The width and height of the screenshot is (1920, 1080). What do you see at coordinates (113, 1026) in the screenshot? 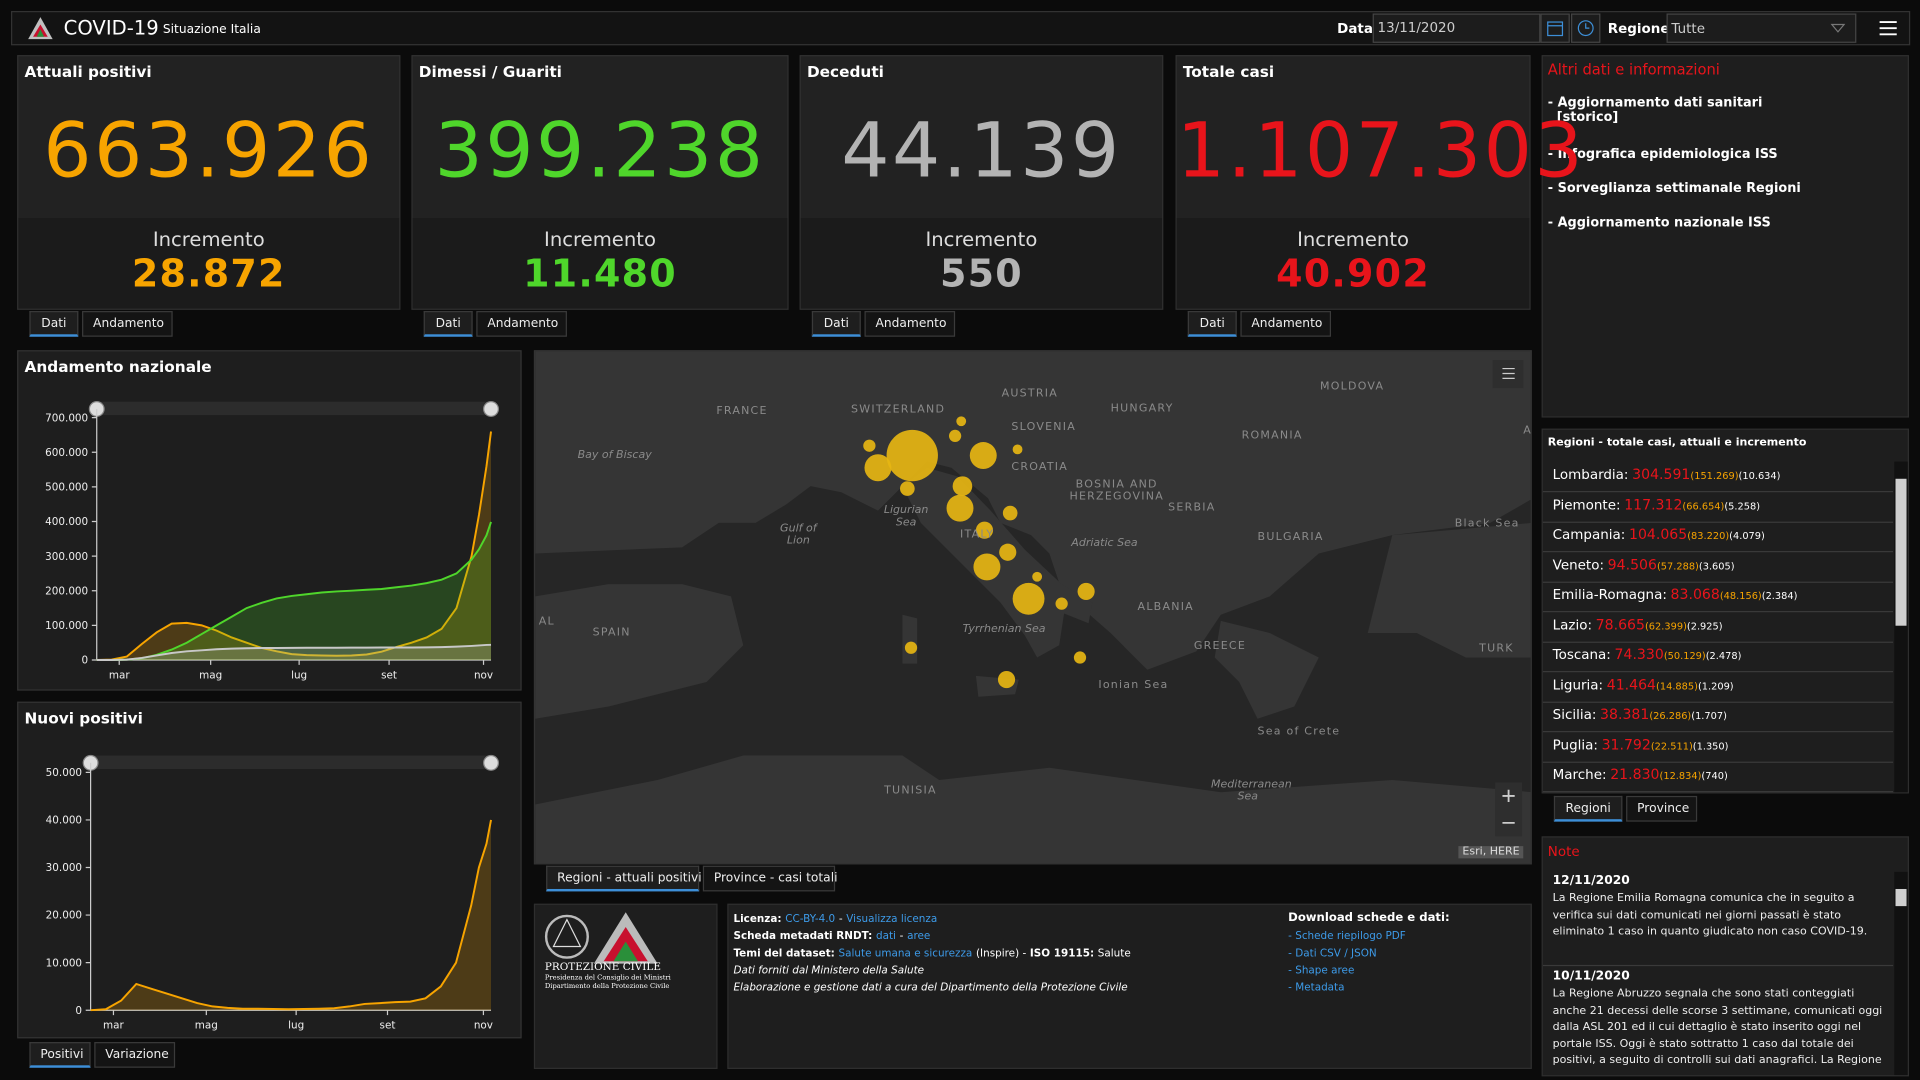
I see `x-tick-label: mar` at bounding box center [113, 1026].